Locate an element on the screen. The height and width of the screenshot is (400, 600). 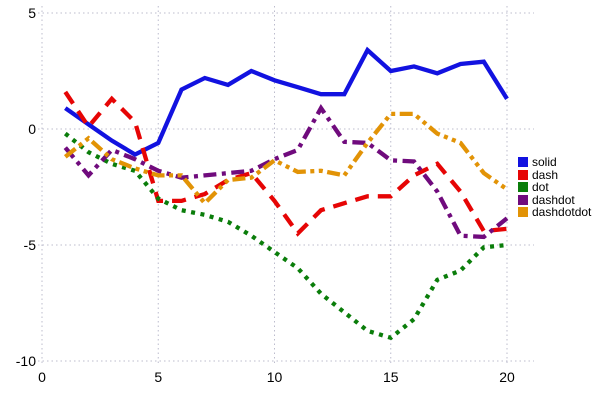
legend-item-dashdot: dashdot is located at coordinates (554, 199).